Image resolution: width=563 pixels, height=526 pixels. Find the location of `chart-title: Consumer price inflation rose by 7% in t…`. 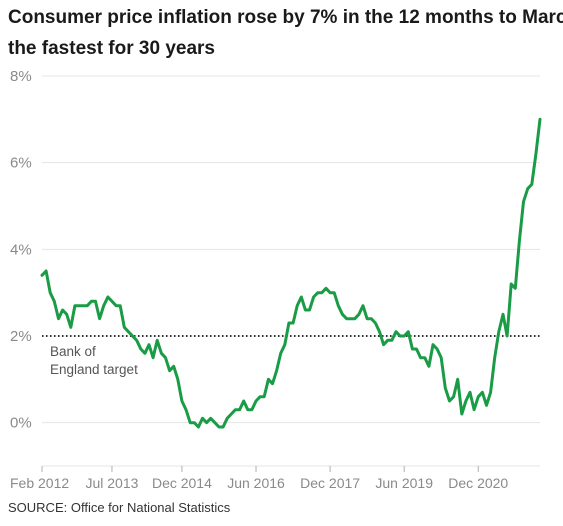

chart-title: Consumer price inflation rose by 7% in t… is located at coordinates (285, 33).